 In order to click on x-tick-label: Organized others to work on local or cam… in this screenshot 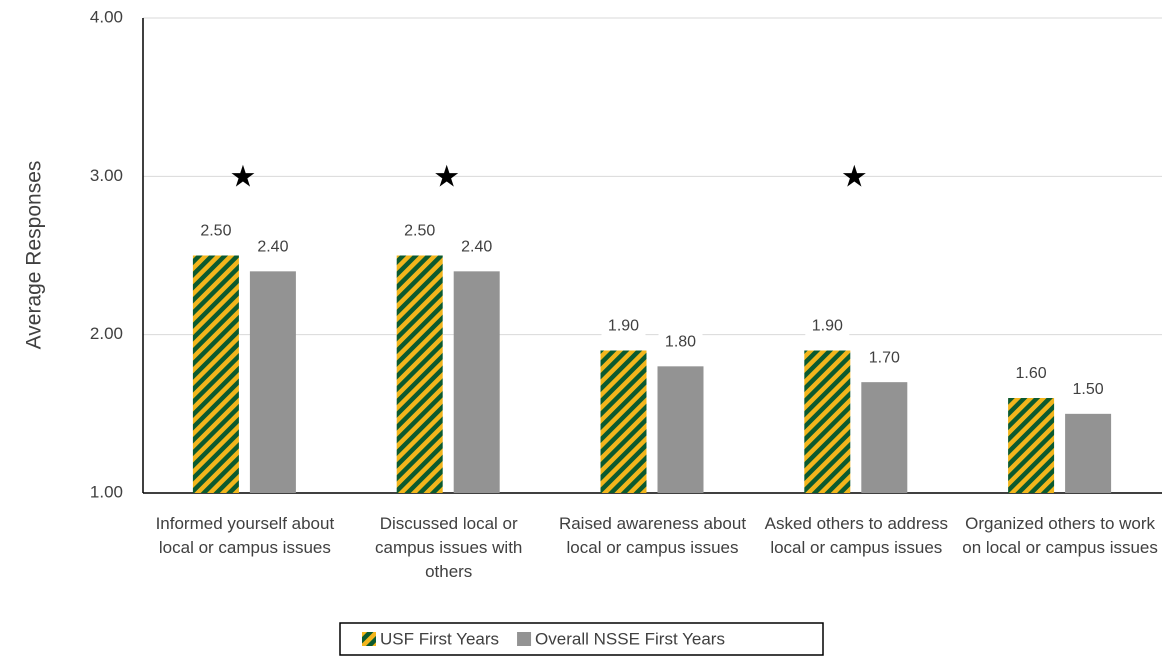, I will do `click(1060, 535)`.